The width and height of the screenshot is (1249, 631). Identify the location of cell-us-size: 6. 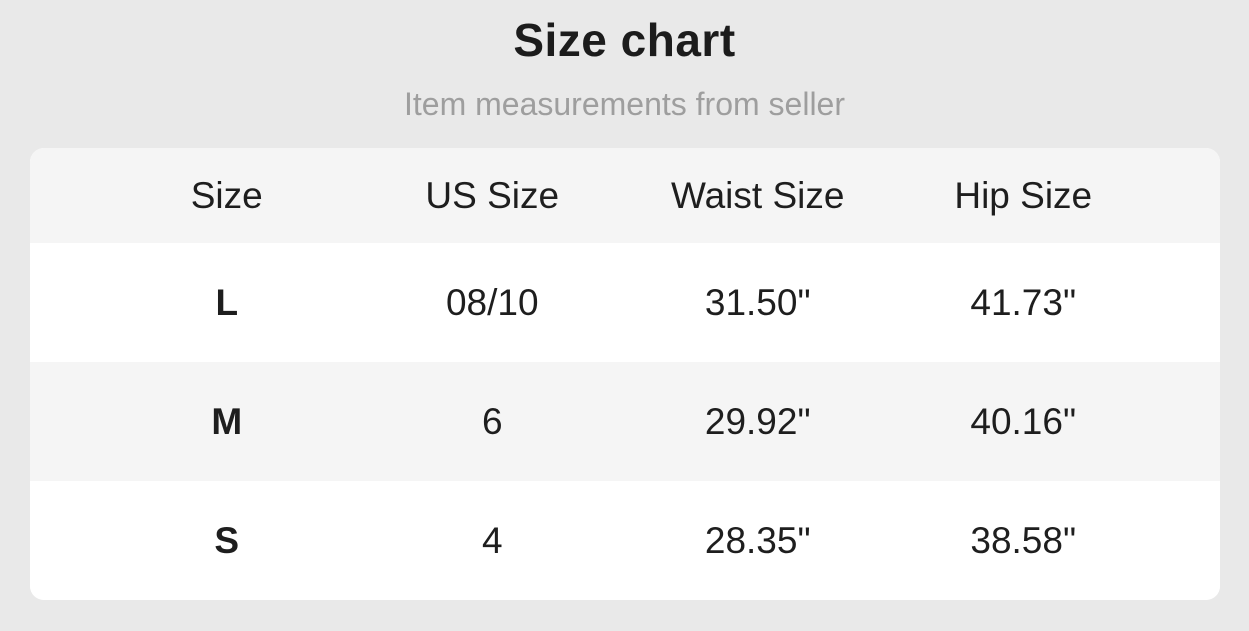
(492, 421).